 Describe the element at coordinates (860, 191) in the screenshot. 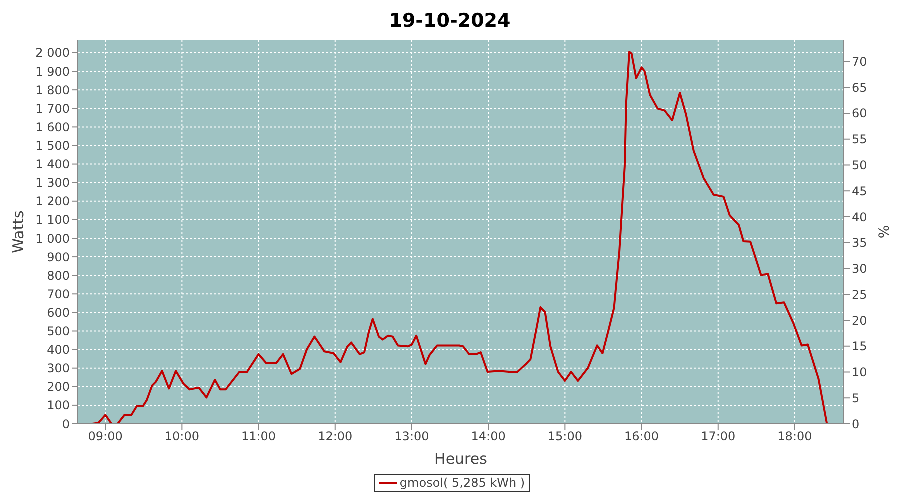

I see `y2-tick-label: 45` at that location.